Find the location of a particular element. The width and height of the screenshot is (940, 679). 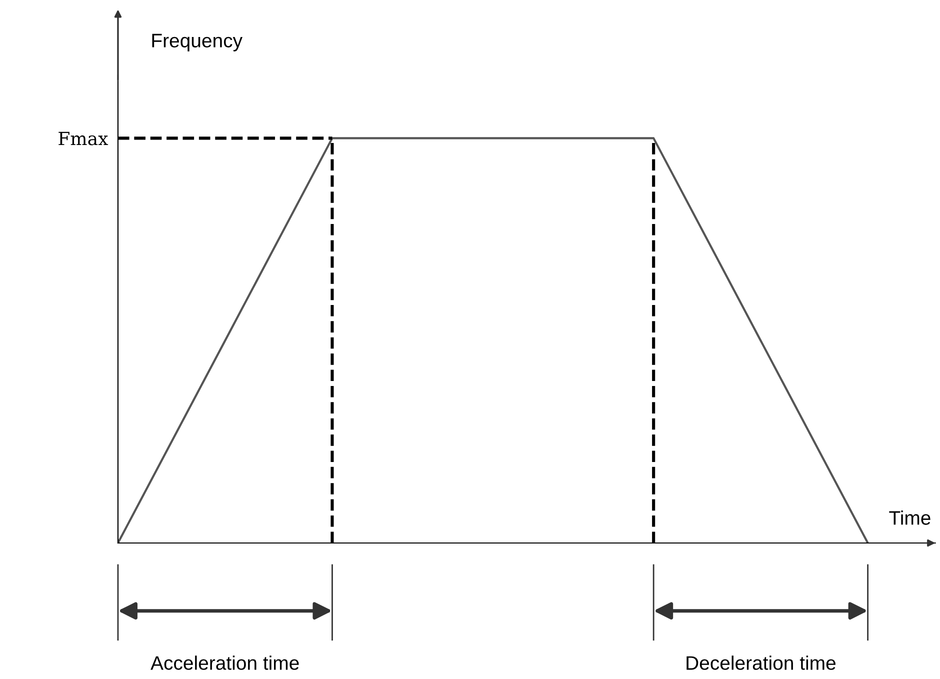

ref-line-label: Fmax is located at coordinates (83, 139).